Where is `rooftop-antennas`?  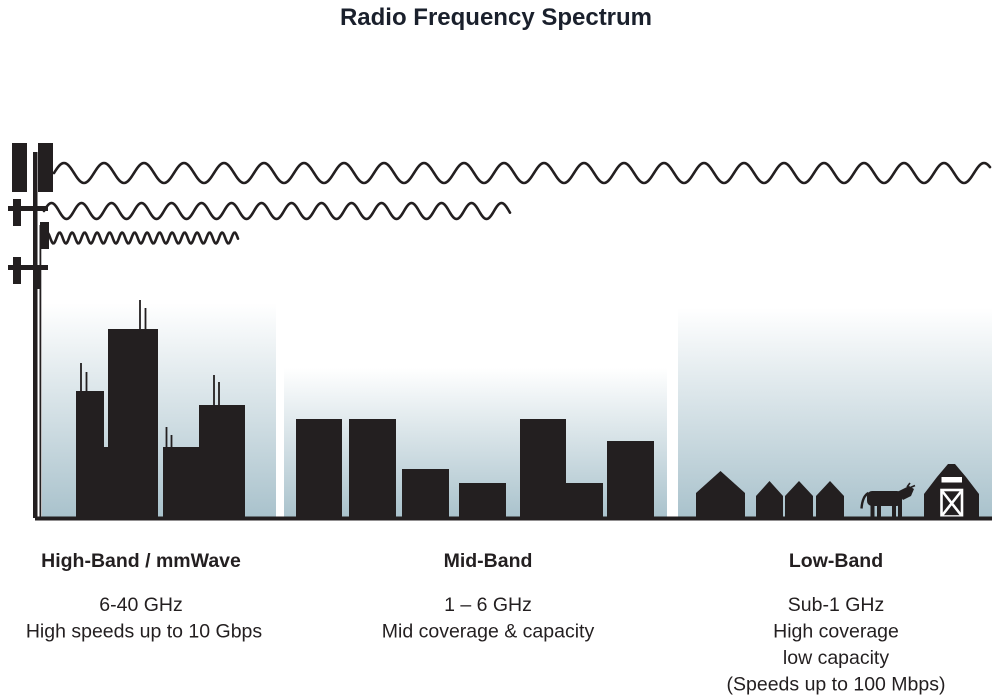
rooftop-antennas is located at coordinates (150, 374).